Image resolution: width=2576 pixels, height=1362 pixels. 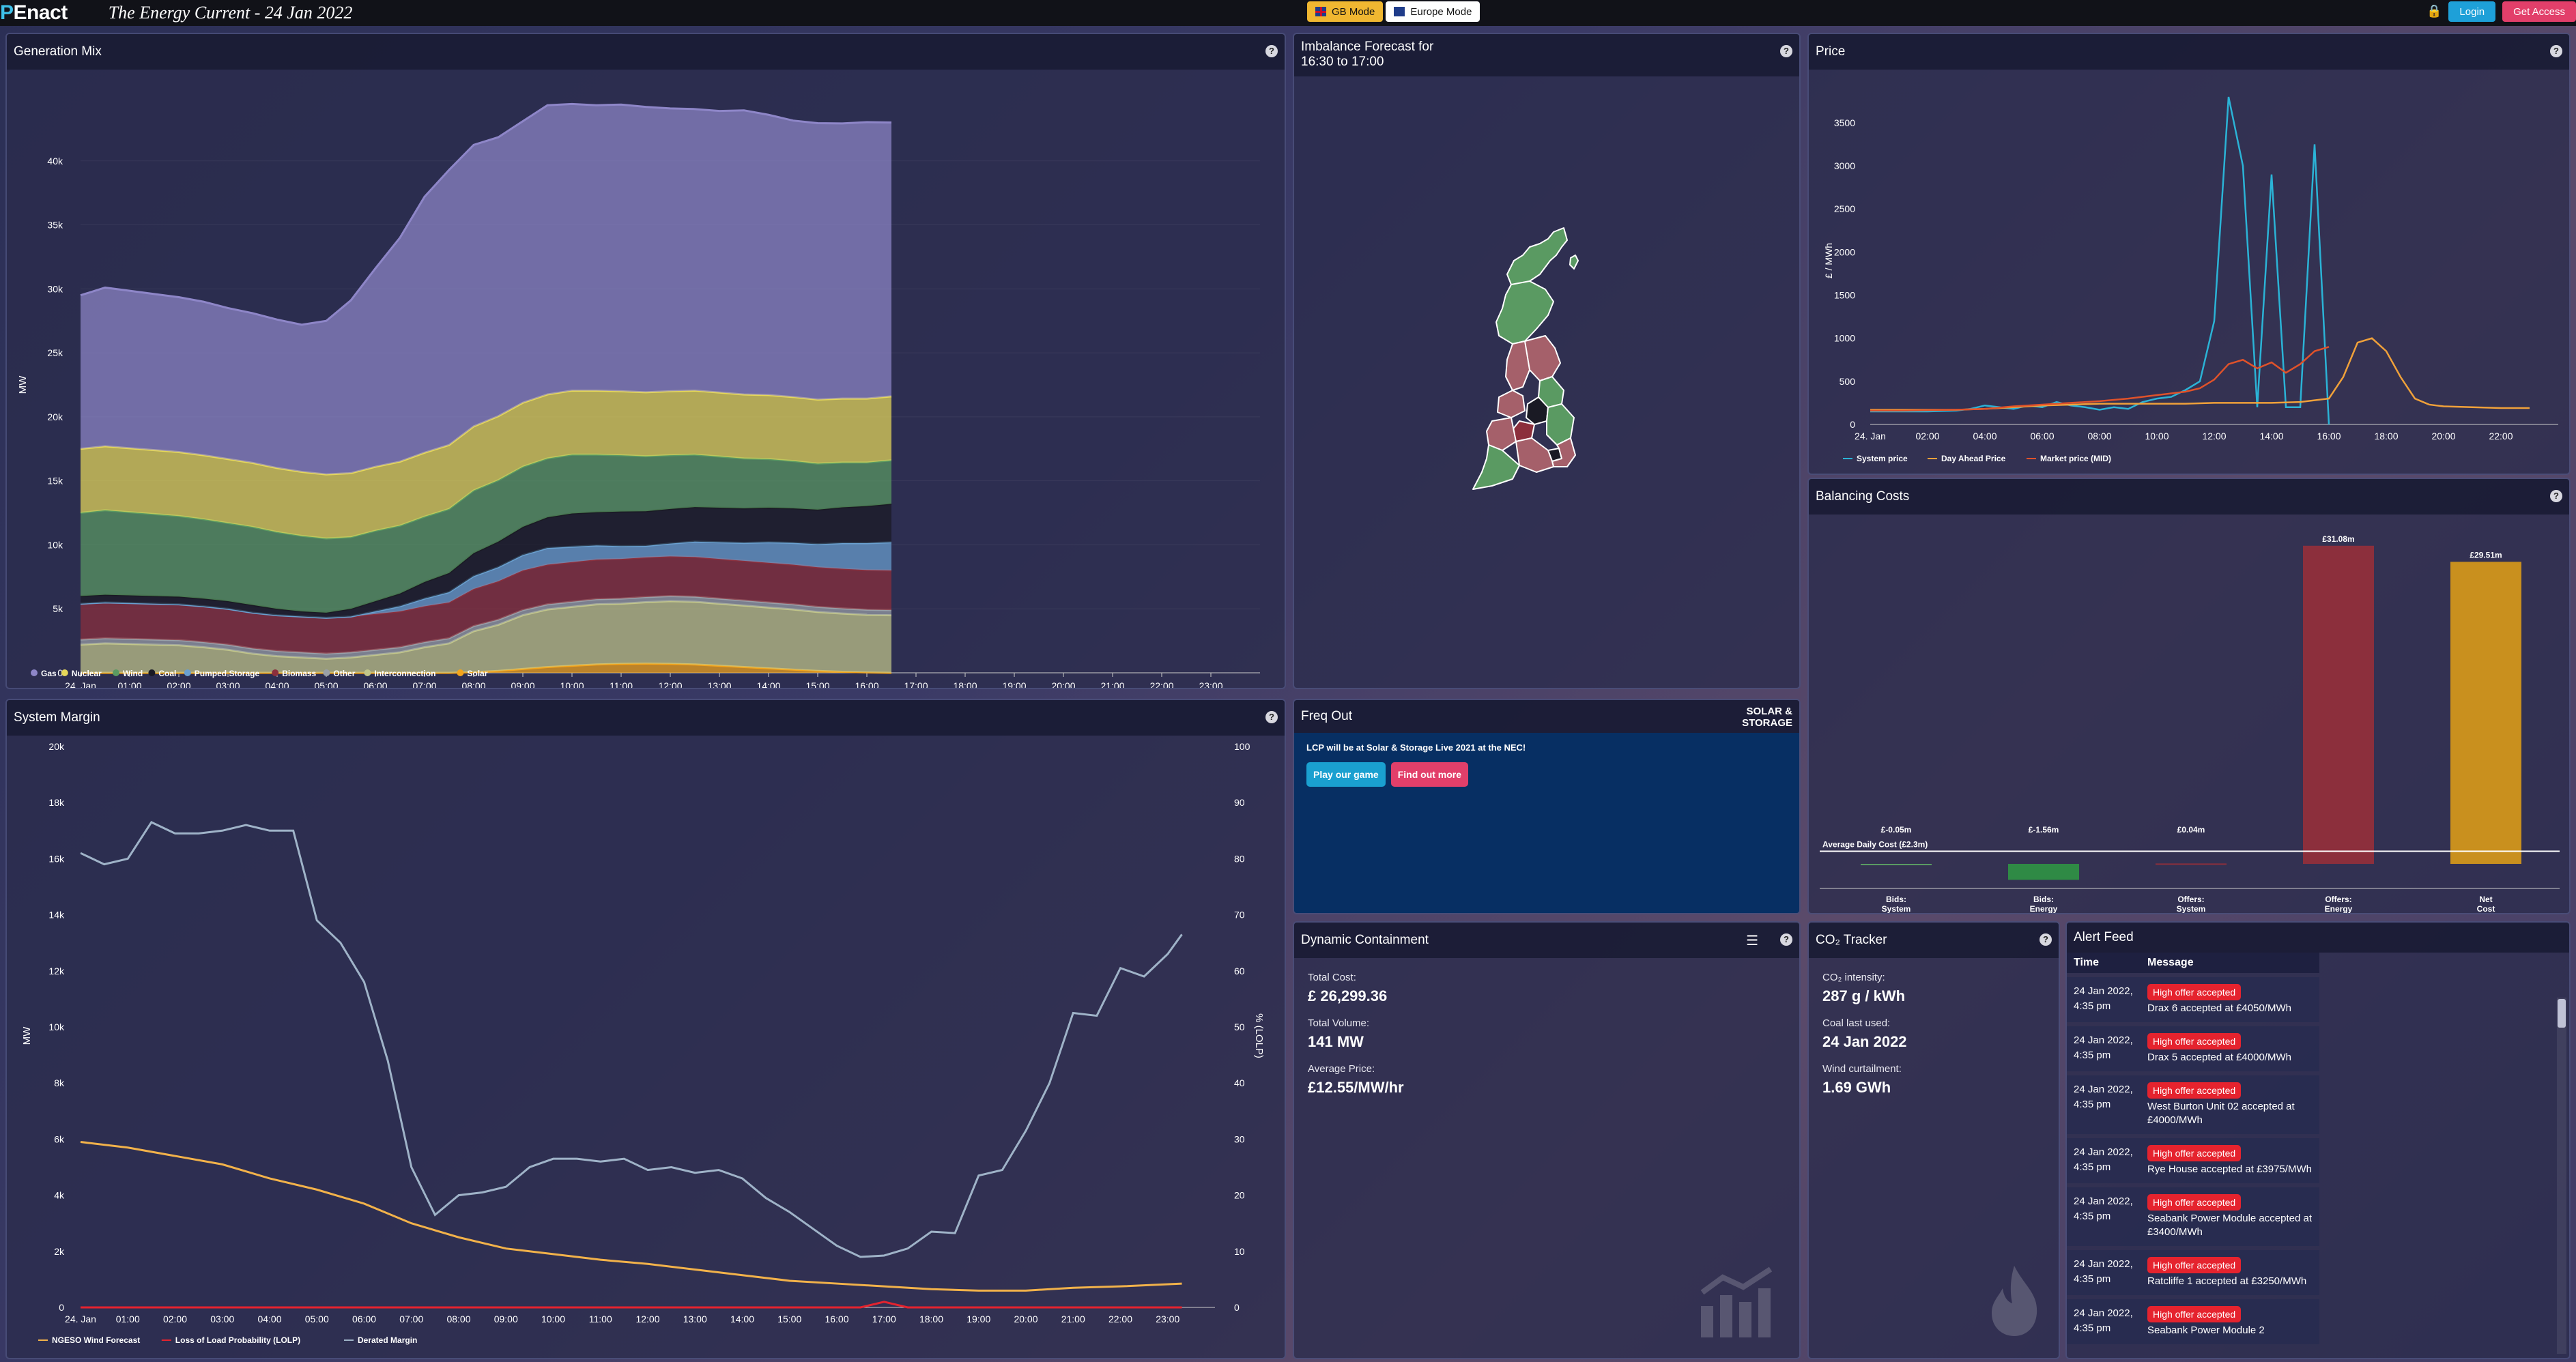 What do you see at coordinates (1848, 381) in the screenshot?
I see `y-tick-label: 500` at bounding box center [1848, 381].